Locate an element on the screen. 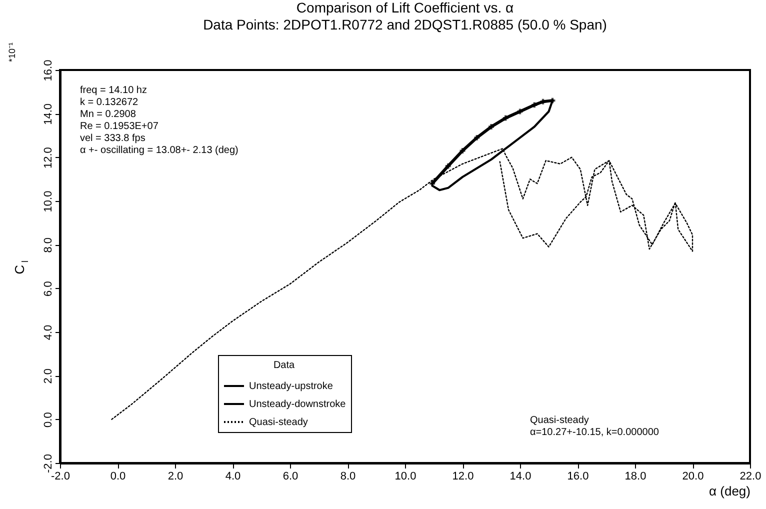  annotation: freq = 14.10 hz is located at coordinates (113, 90).